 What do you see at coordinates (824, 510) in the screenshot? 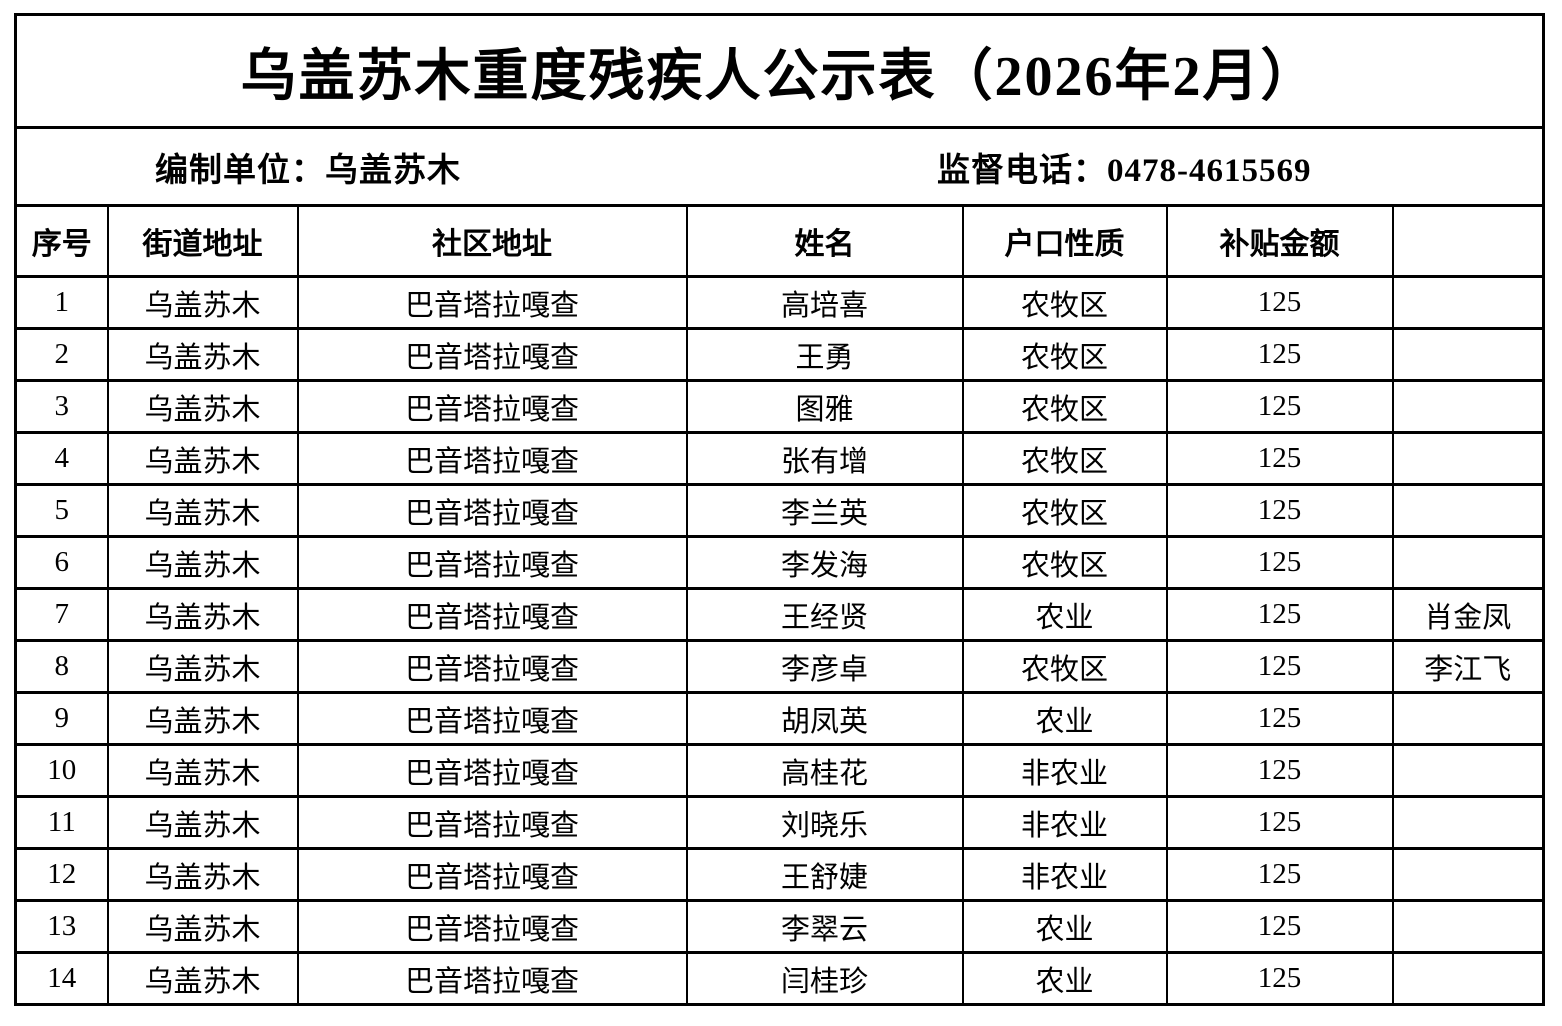
I see `table-cell: 李兰英` at bounding box center [824, 510].